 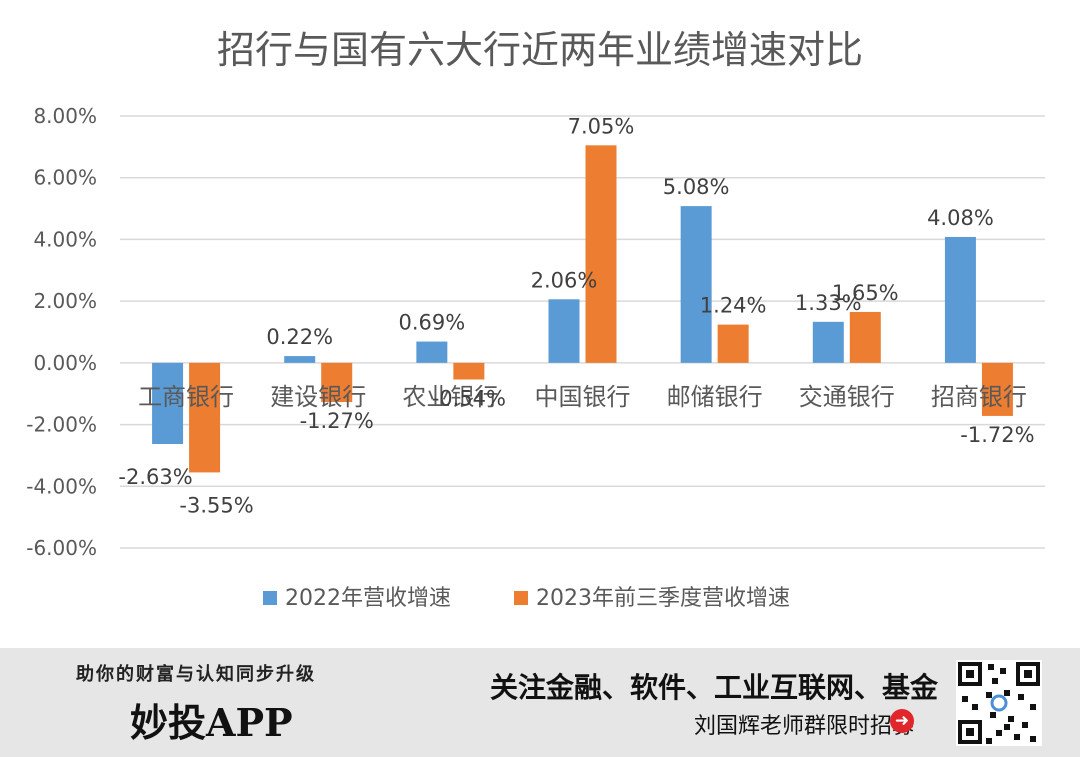 I want to click on qr-code-icon, so click(x=999, y=703).